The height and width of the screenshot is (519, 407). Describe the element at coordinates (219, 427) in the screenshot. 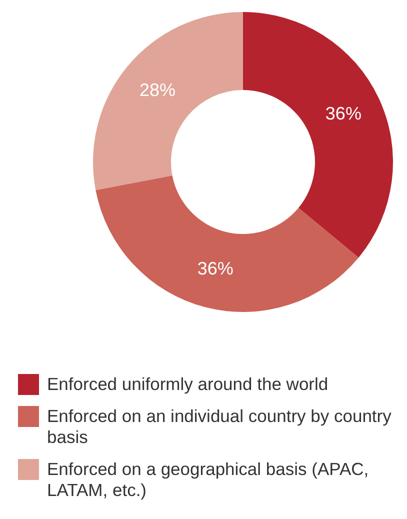

I see `legend-label: Enforced on an individual country by country basis` at that location.